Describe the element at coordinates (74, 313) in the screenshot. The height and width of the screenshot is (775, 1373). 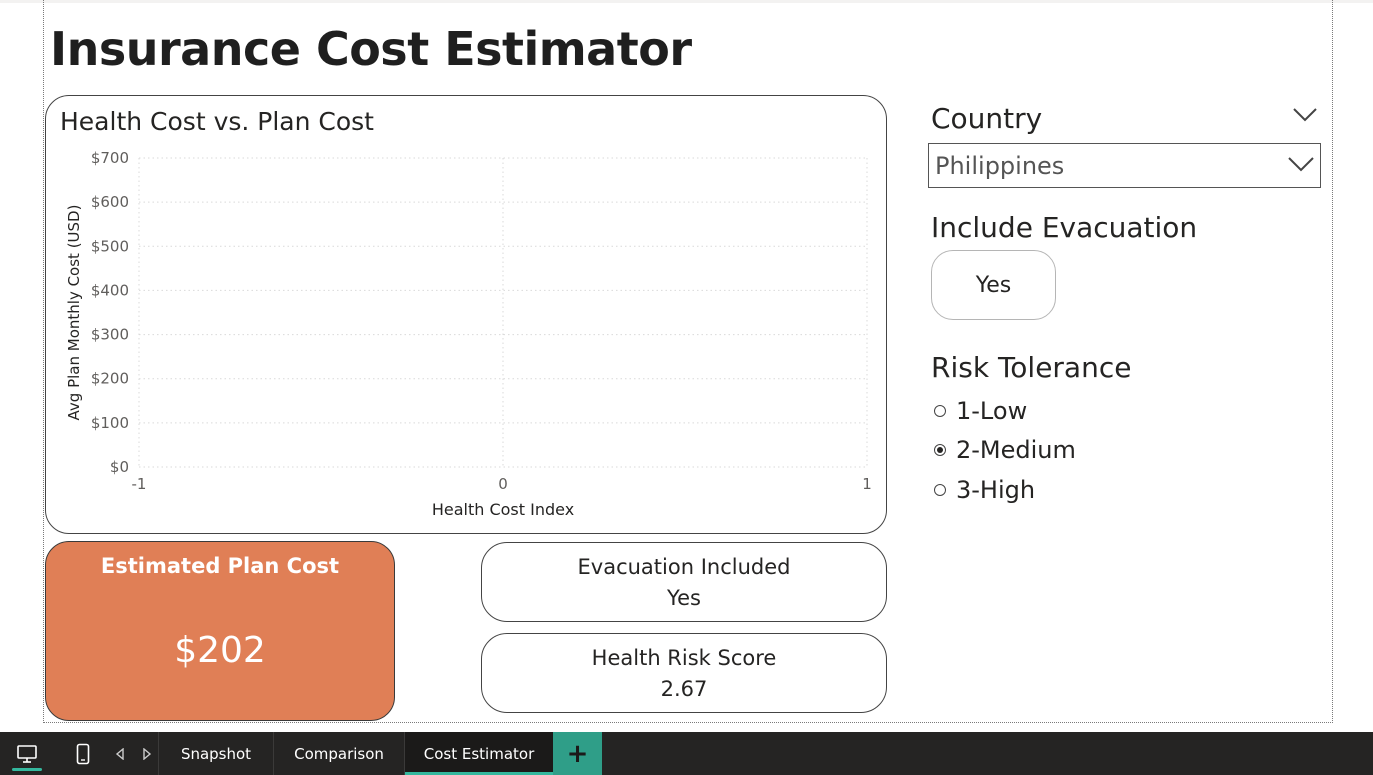
I see `y-axis-title: Avg Plan Monthly Cost (USD)` at that location.